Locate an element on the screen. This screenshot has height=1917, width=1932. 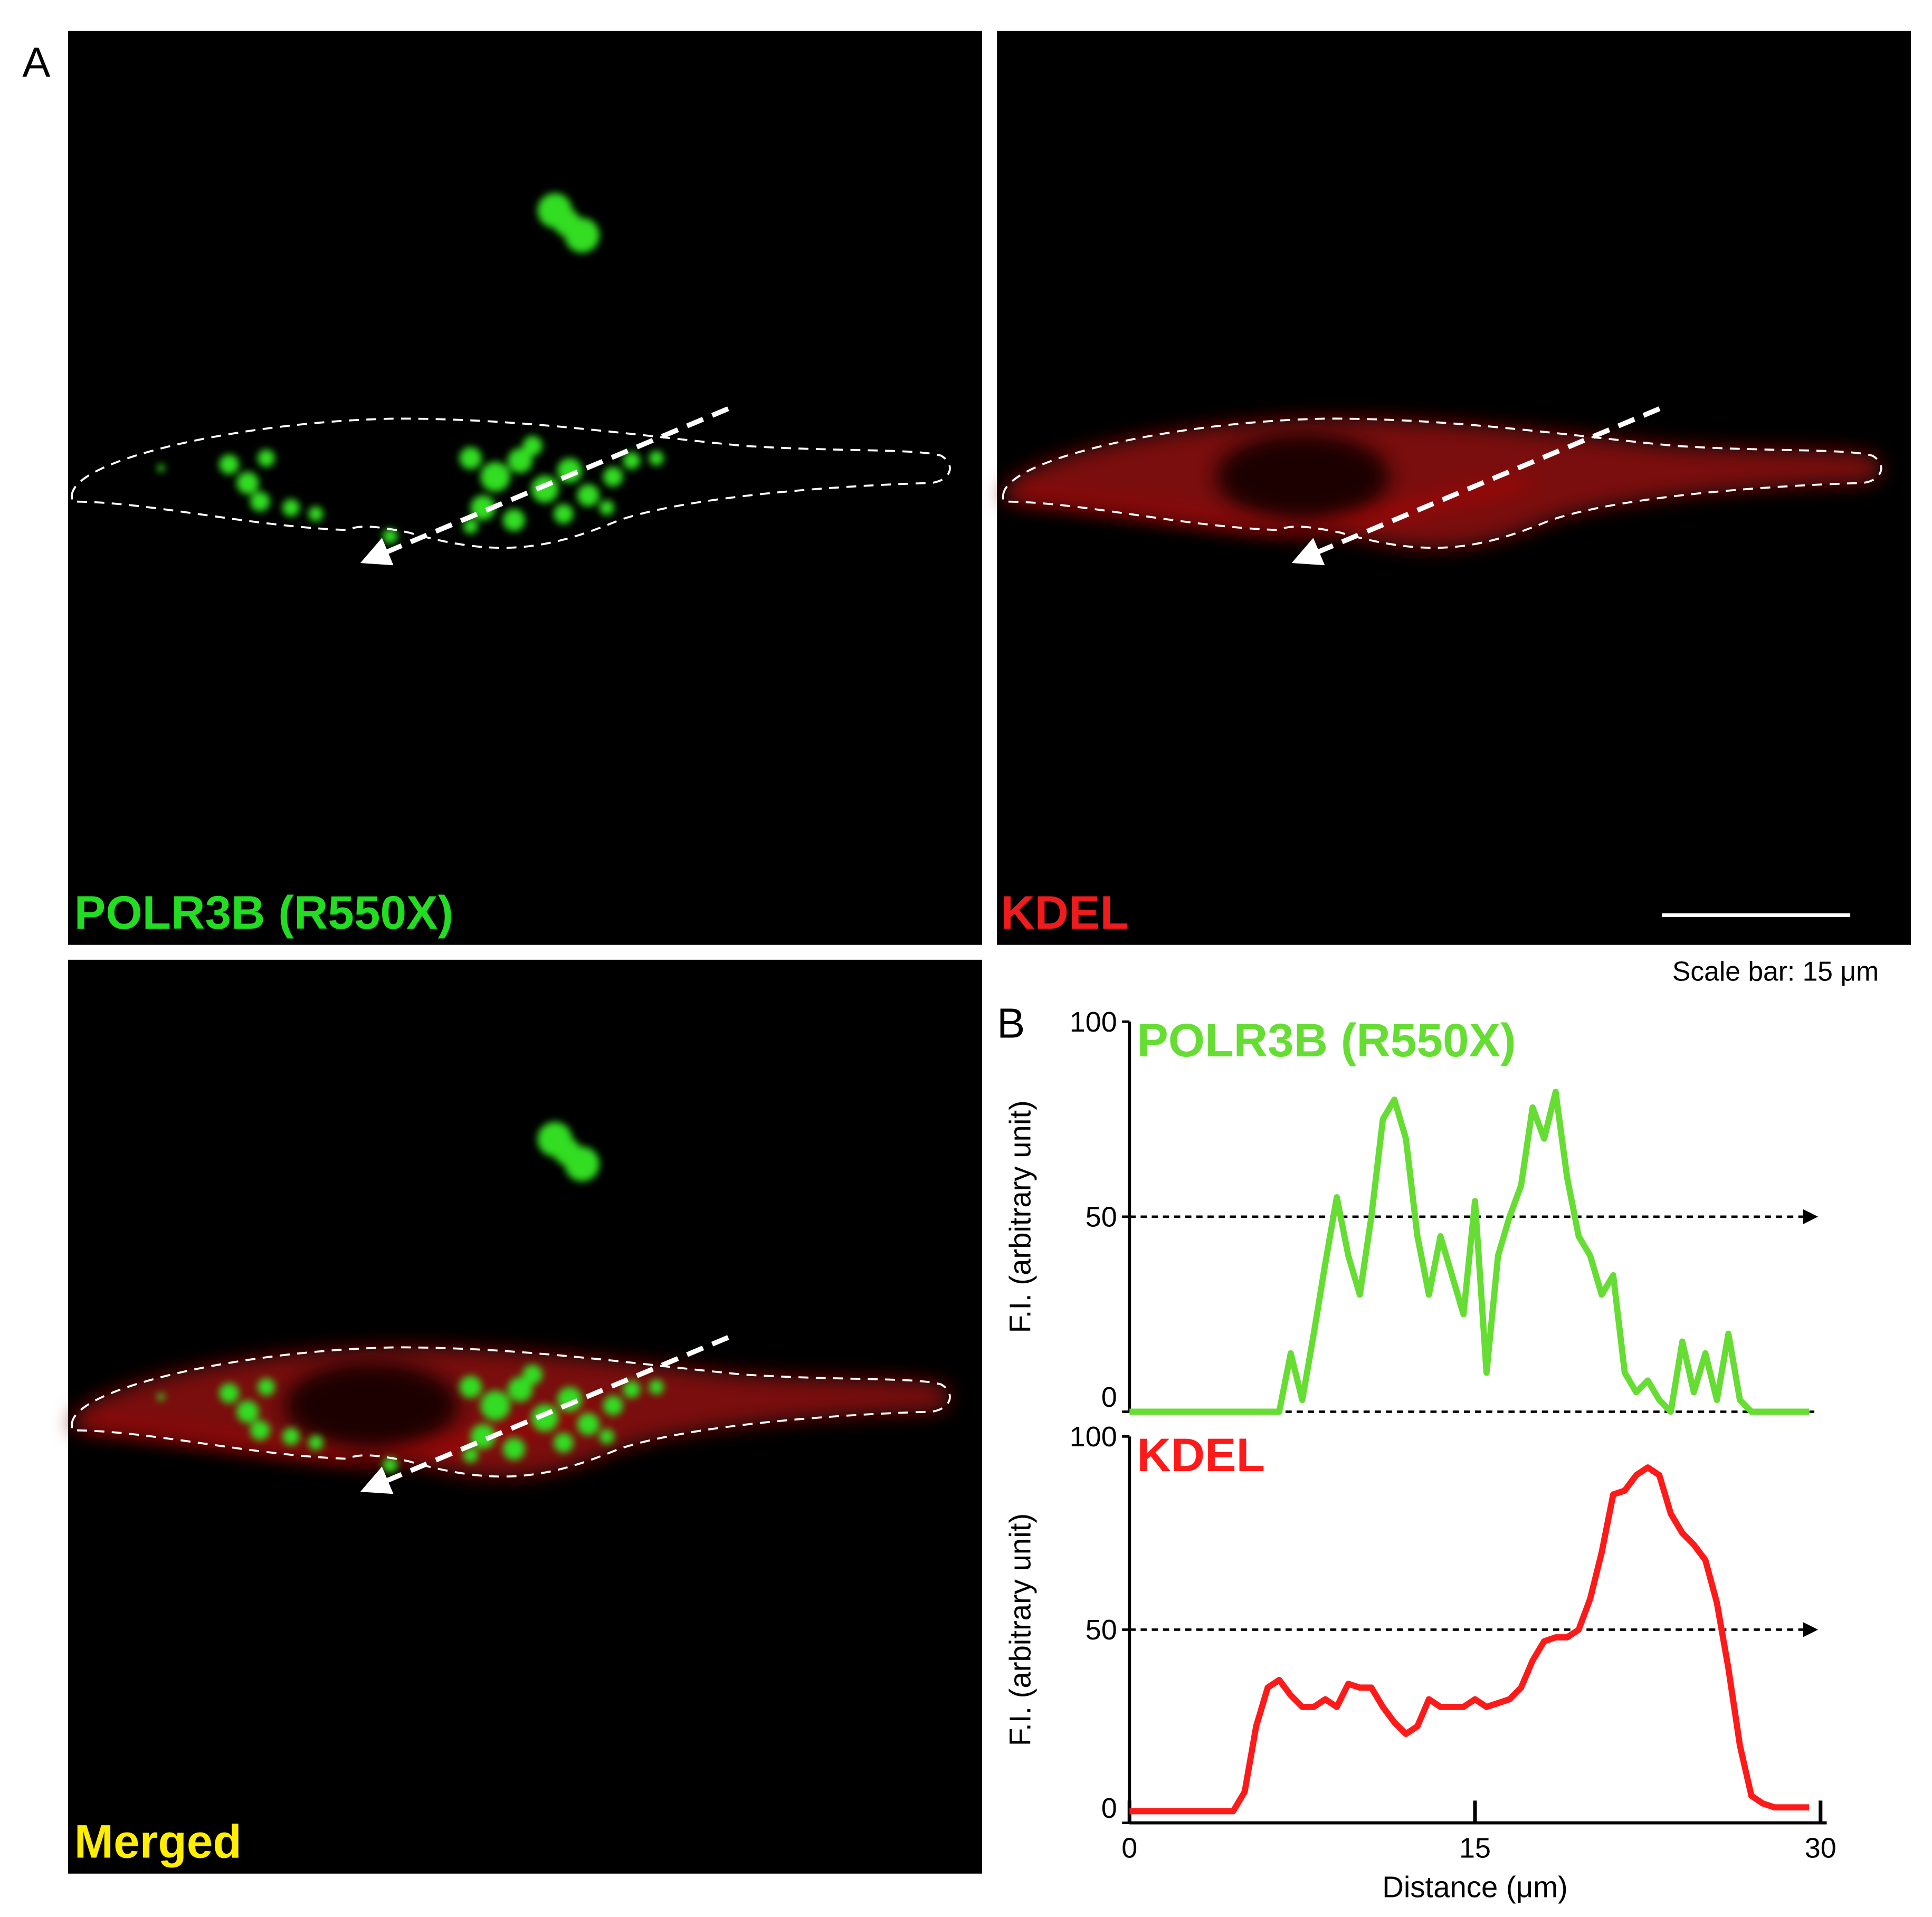
x-axis-label: Distance (μm) is located at coordinates (1475, 1886).